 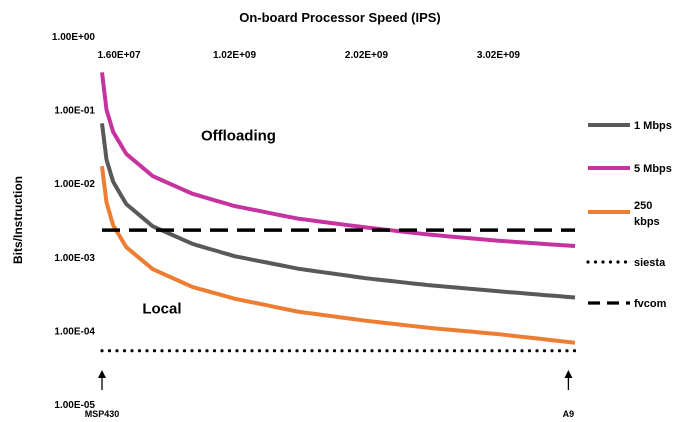 I want to click on annotation-label: Local, so click(x=161, y=308).